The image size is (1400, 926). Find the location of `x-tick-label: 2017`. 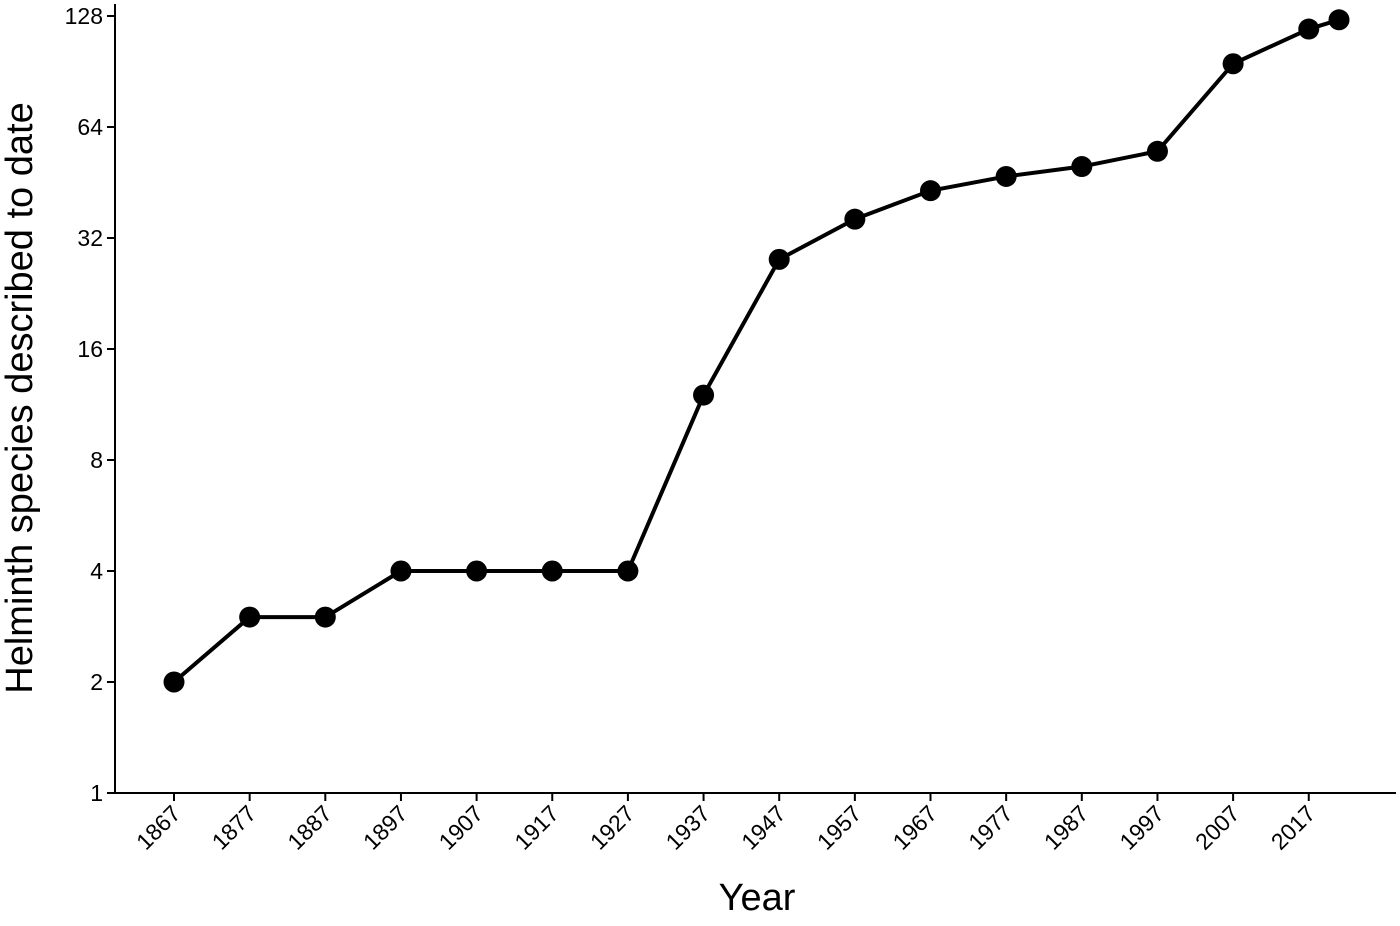

x-tick-label: 2017 is located at coordinates (1293, 827).